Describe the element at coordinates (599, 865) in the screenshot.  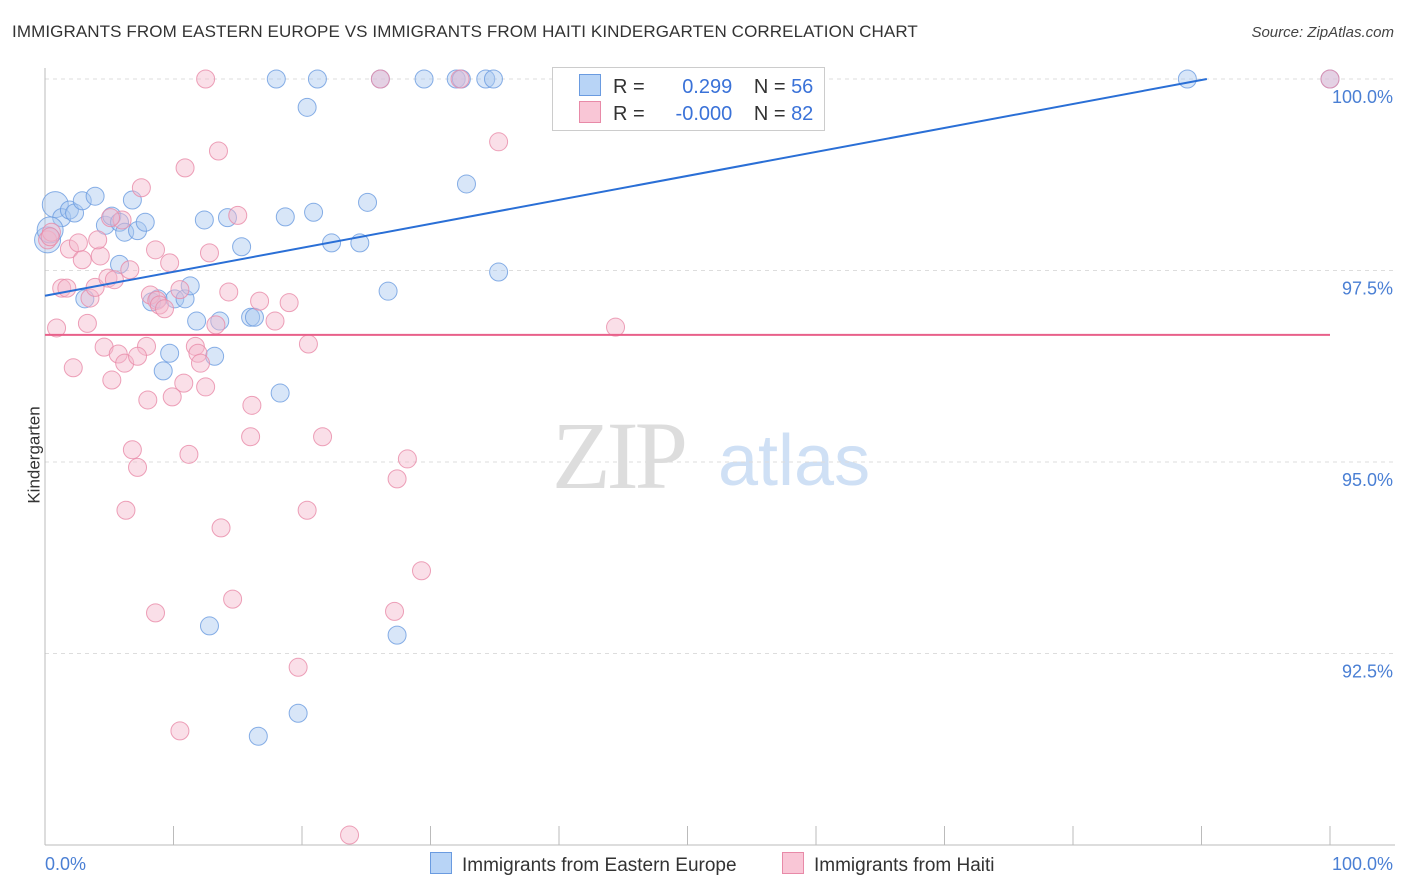
I see `legend-label: Immigrants from Eastern Europe` at that location.